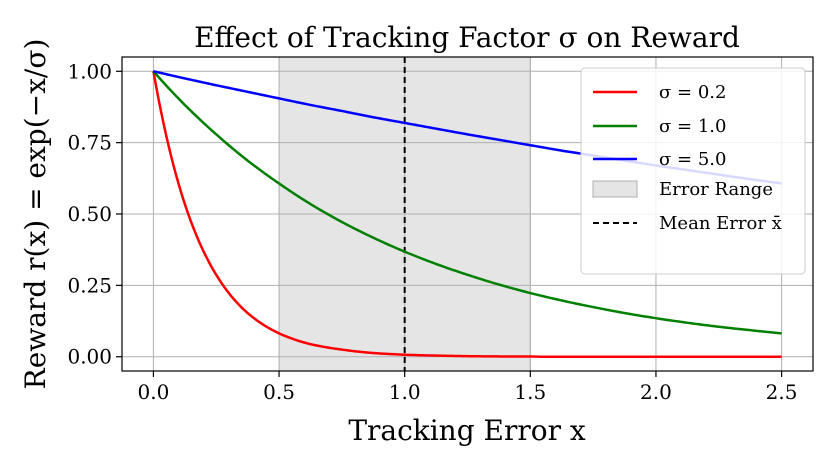 The width and height of the screenshot is (830, 450). What do you see at coordinates (467, 430) in the screenshot?
I see `x-axis-title: Tracking Error x` at bounding box center [467, 430].